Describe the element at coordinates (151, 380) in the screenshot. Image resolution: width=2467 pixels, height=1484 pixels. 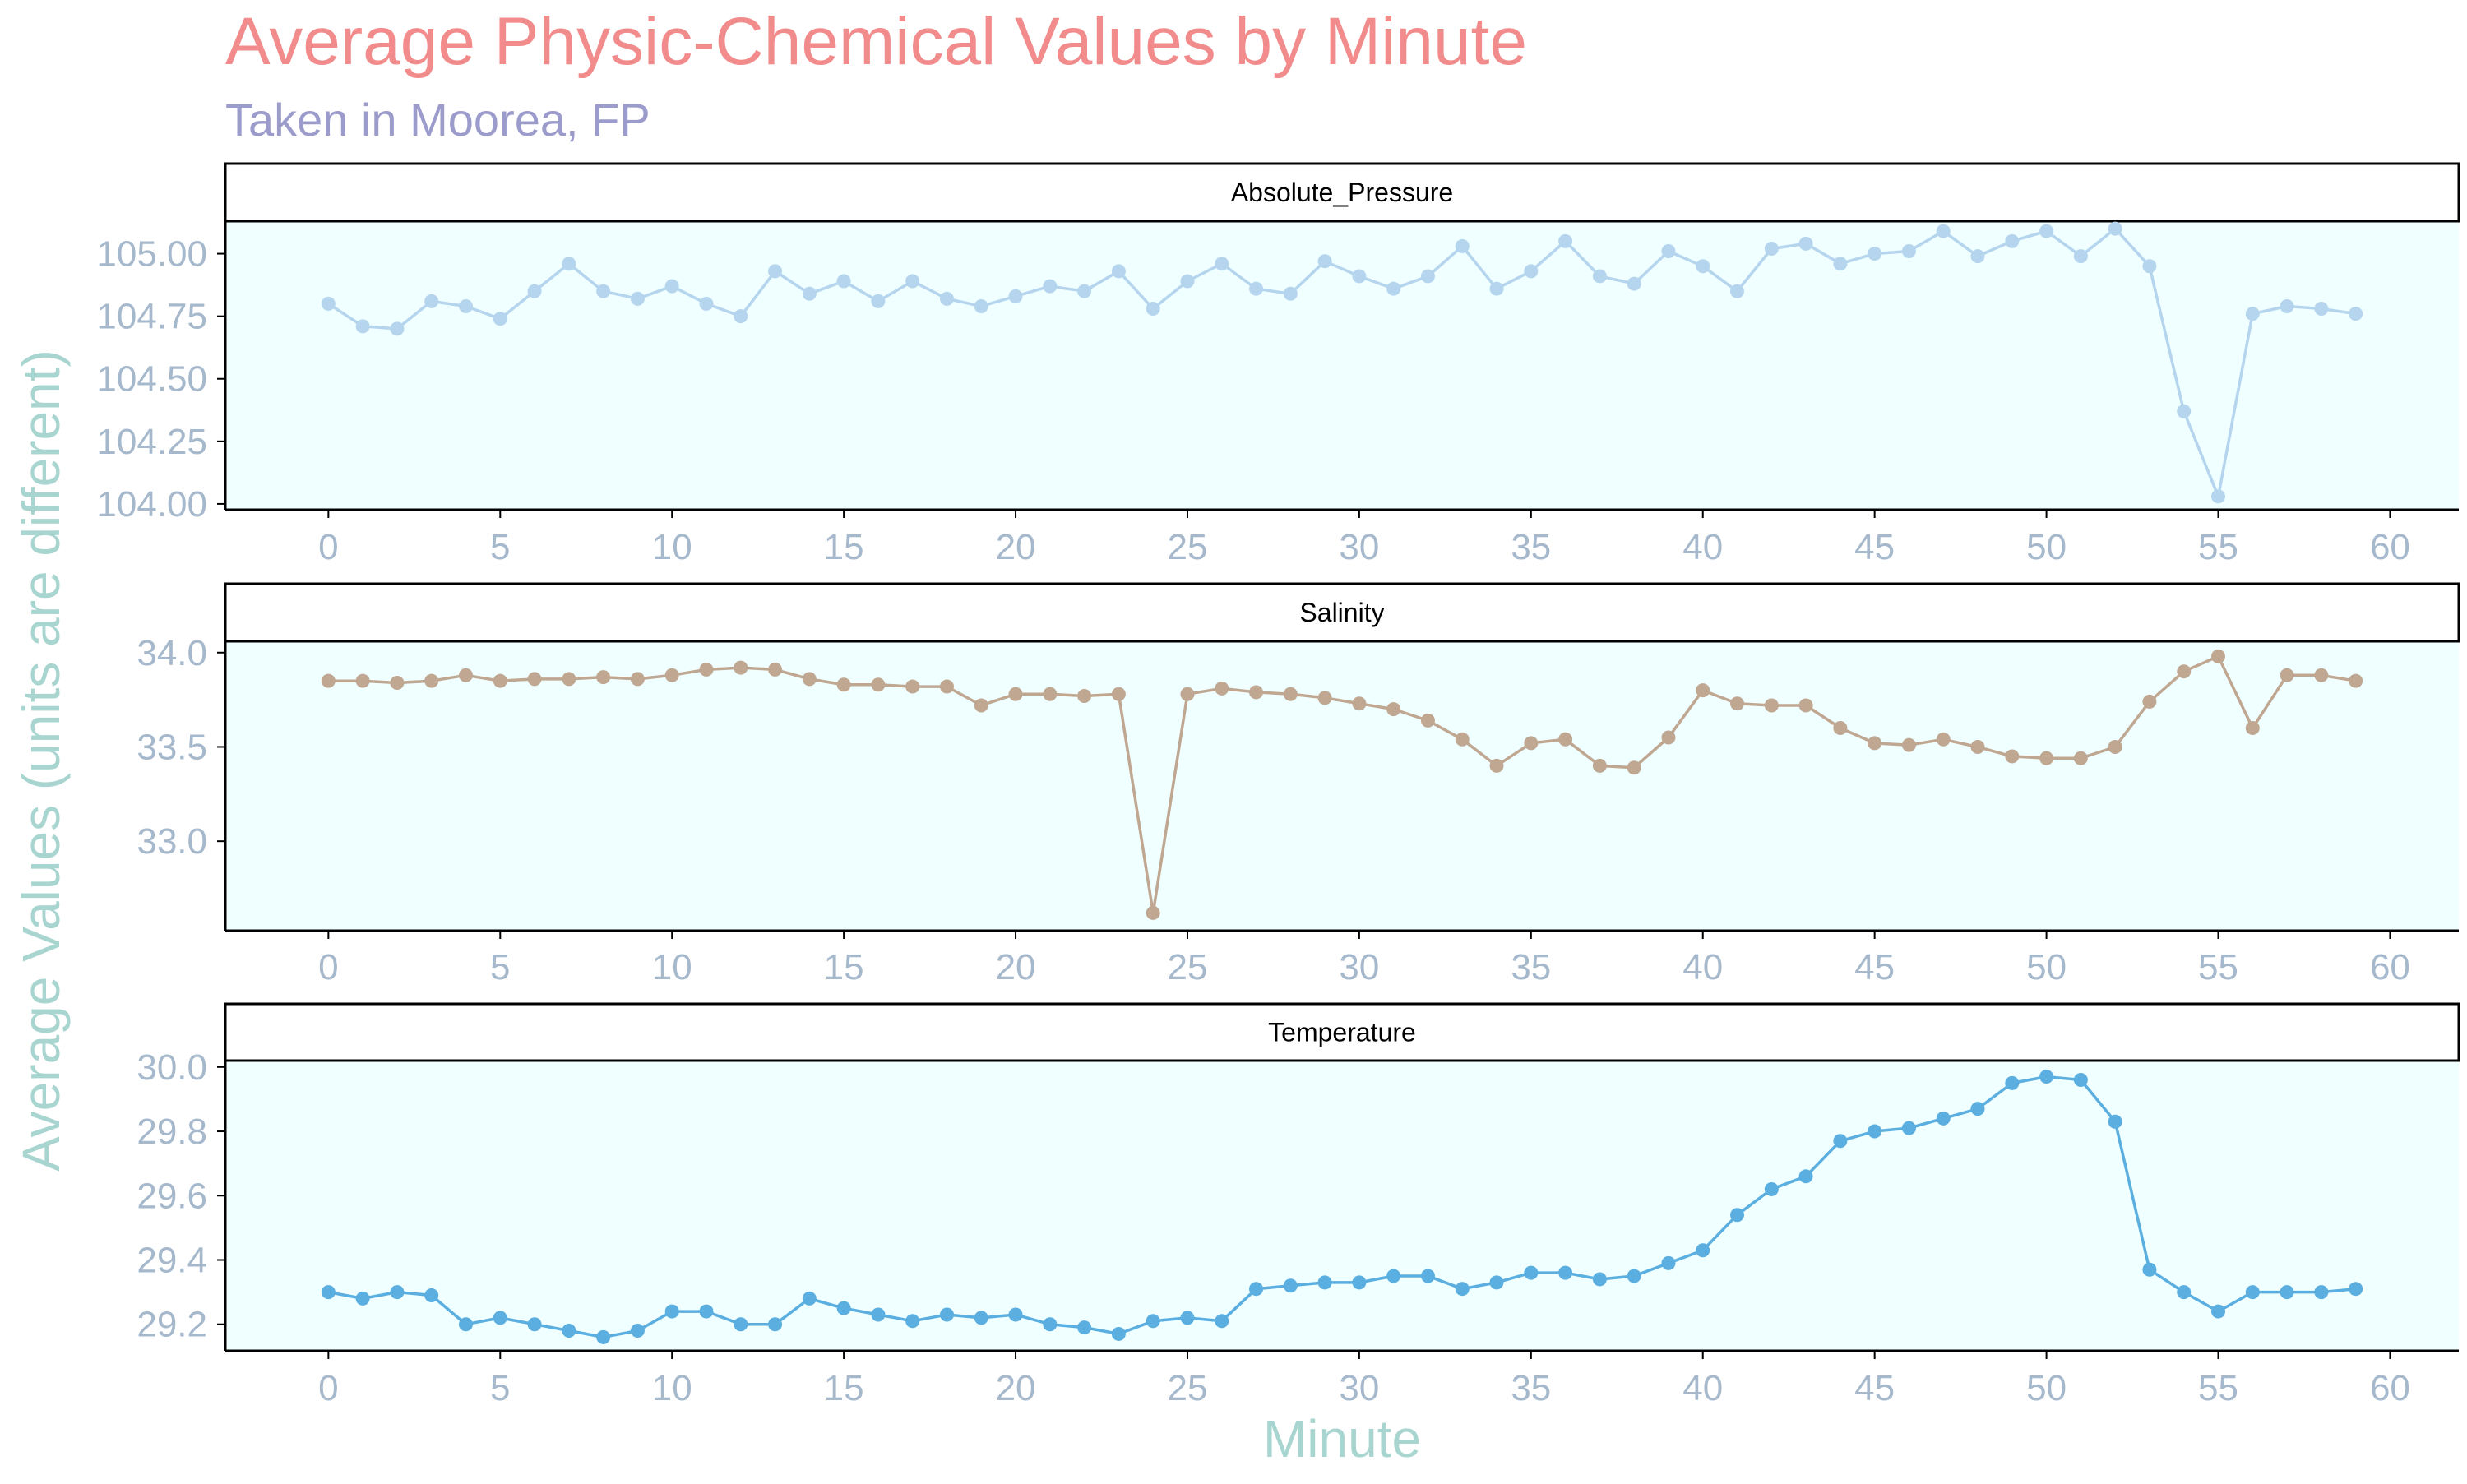
I see `y-tick-label: 104.50` at that location.